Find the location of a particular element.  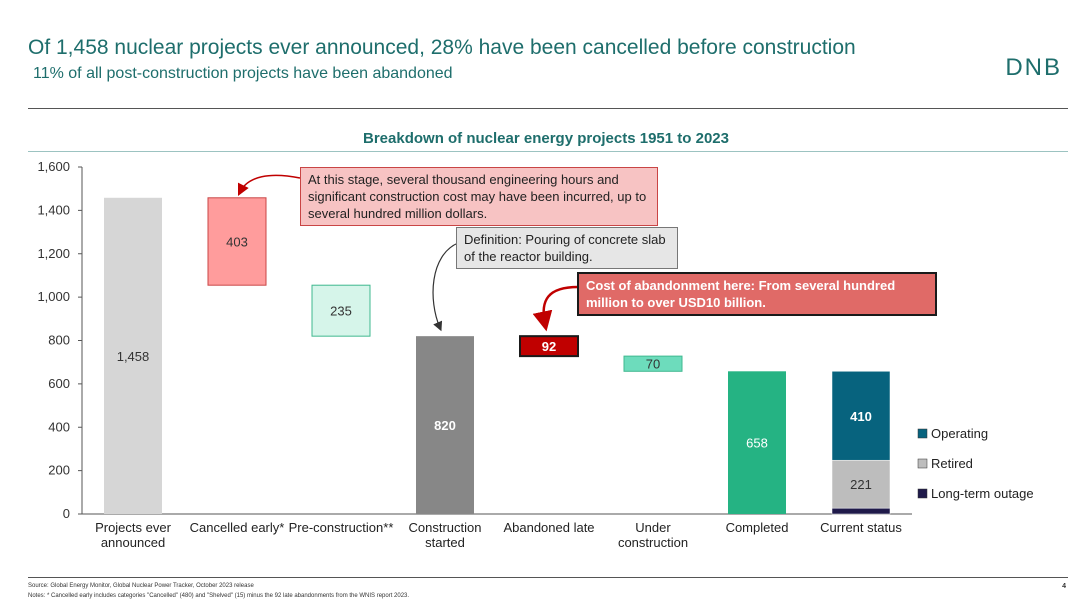

x-category-label: Completed is located at coordinates (757, 527).